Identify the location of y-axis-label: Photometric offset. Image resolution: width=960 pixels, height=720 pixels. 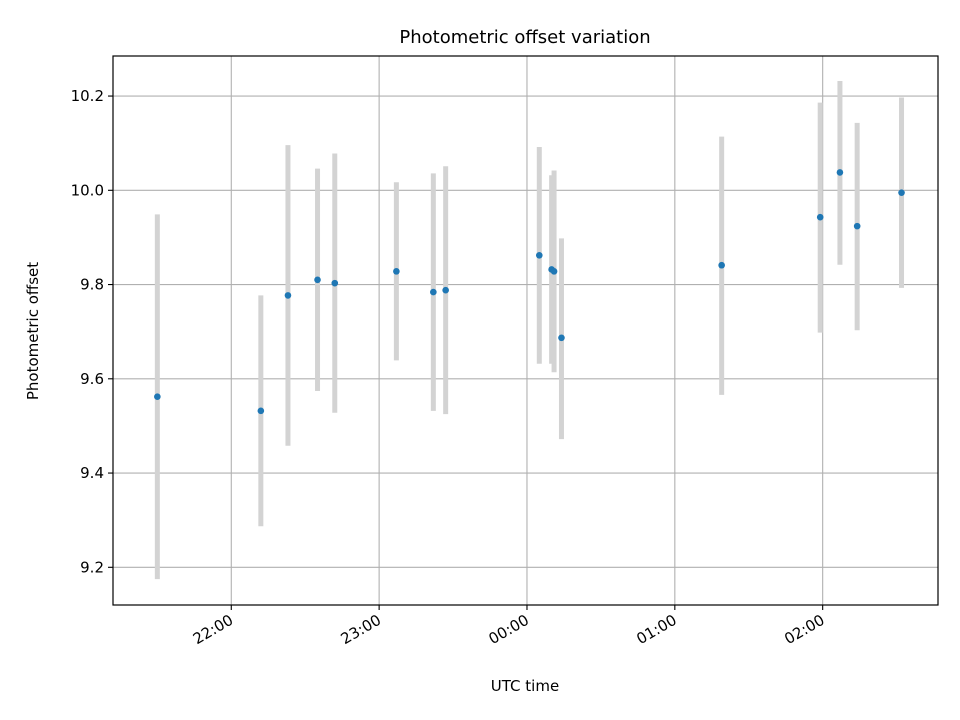
(33, 331).